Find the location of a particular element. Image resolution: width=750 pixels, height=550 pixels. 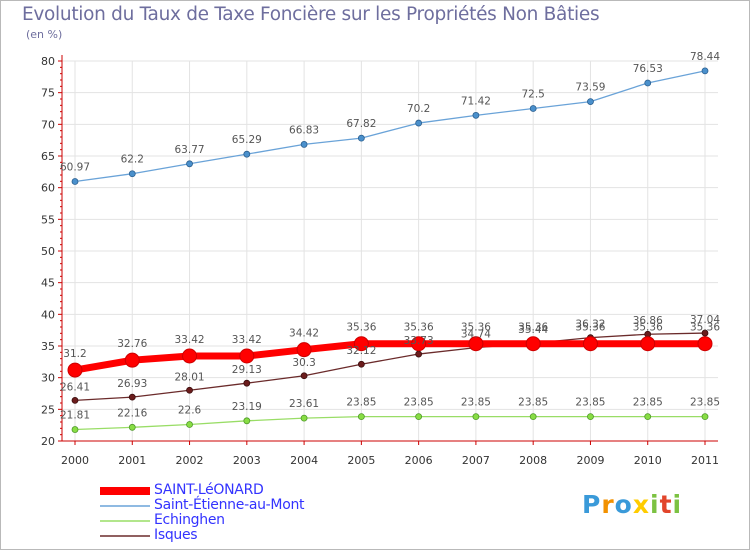

y-tick-label-45: 45 is located at coordinates (48, 283).